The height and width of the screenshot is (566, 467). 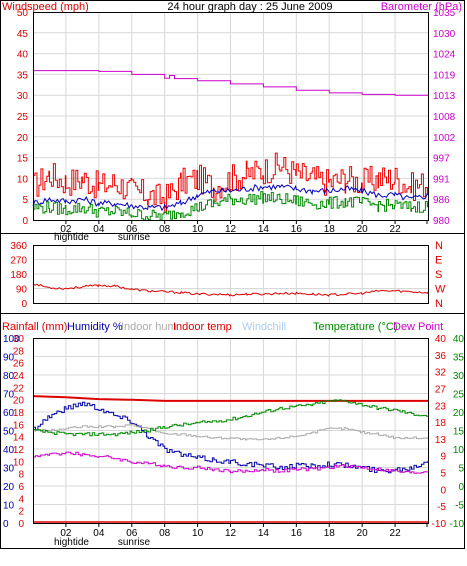 What do you see at coordinates (441, 373) in the screenshot?
I see `indoor-temp-tick: 32` at bounding box center [441, 373].